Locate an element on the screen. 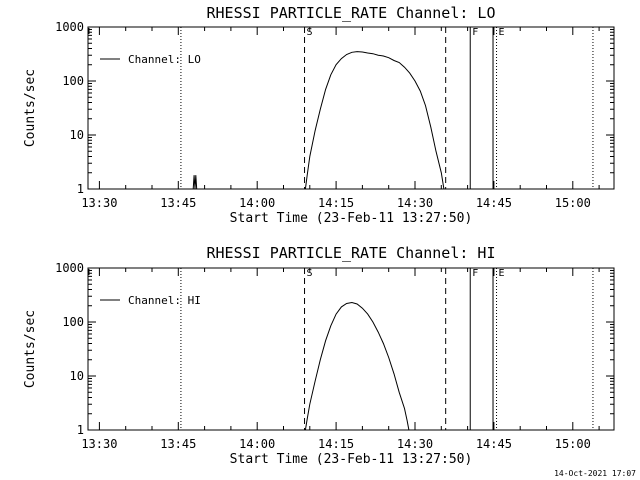 Image resolution: width=640 pixels, height=480 pixels. chart-title: RHESSI PARTICLE_RATE Channel: HI is located at coordinates (351, 253).